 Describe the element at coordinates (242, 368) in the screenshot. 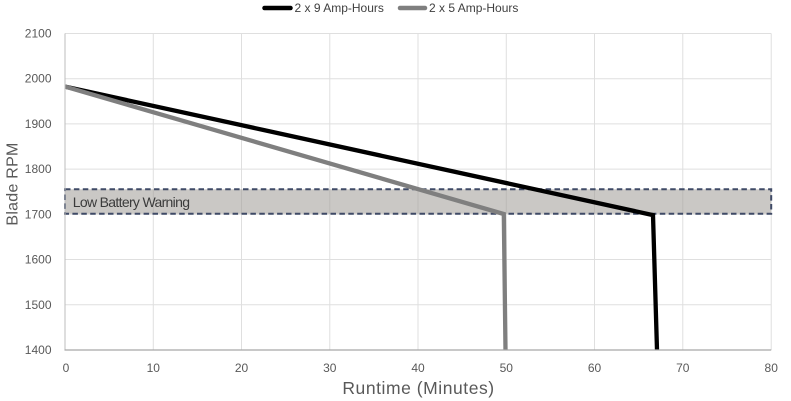

I see `svg-text: 20` at that location.